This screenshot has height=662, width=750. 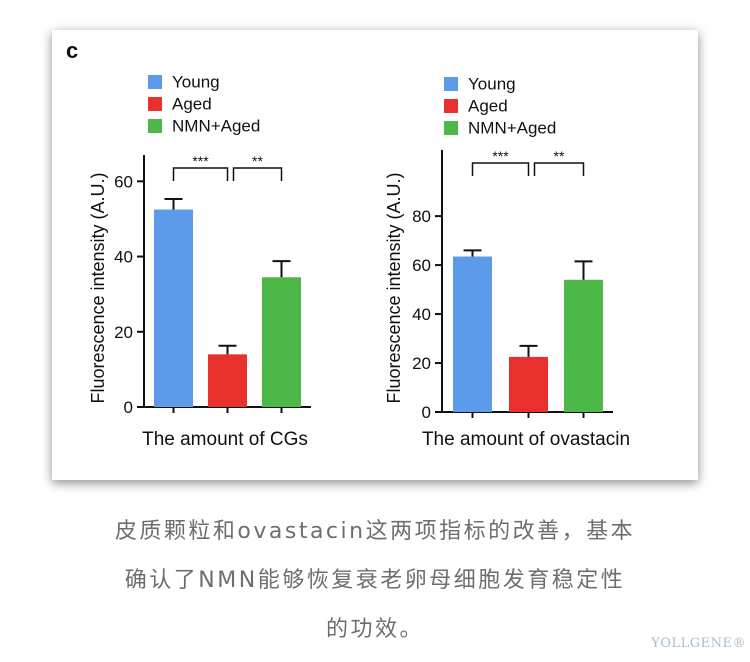 What do you see at coordinates (526, 439) in the screenshot?
I see `chart2-x-axis-label: The amount of ovastacin` at bounding box center [526, 439].